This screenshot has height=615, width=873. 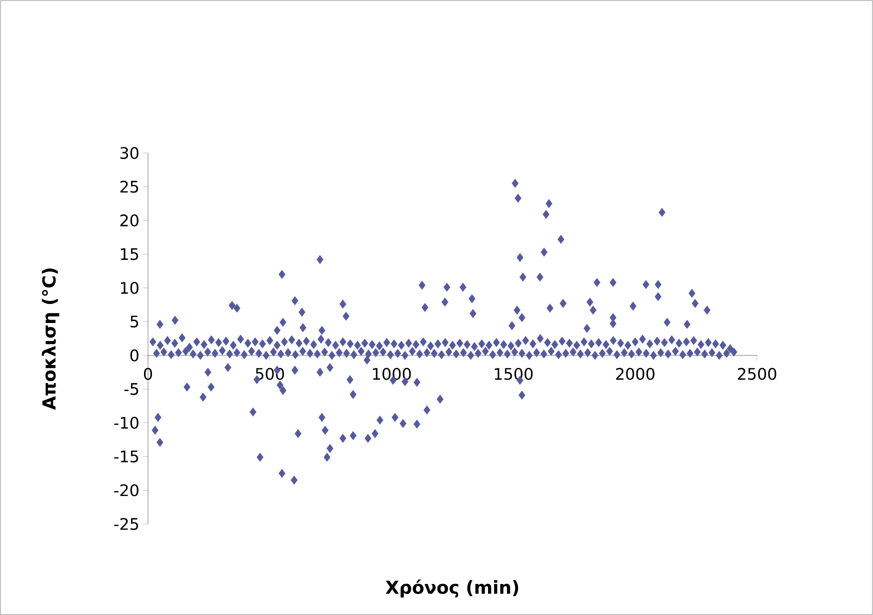 What do you see at coordinates (131, 389) in the screenshot?
I see `y-tick-label: -5` at bounding box center [131, 389].